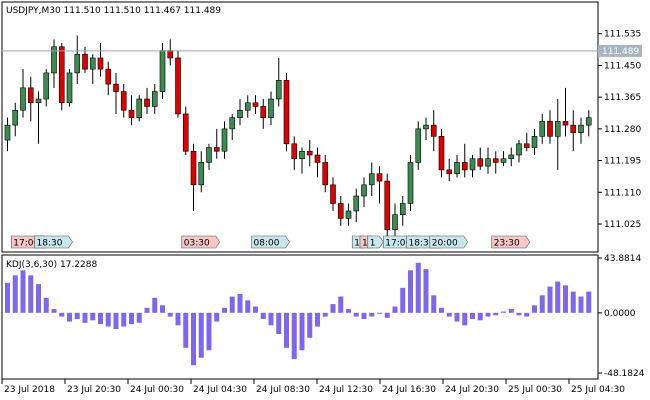 This screenshot has height=400, width=650. What do you see at coordinates (535, 390) in the screenshot?
I see `time-axis-label: 25 Jul 00:30` at bounding box center [535, 390].